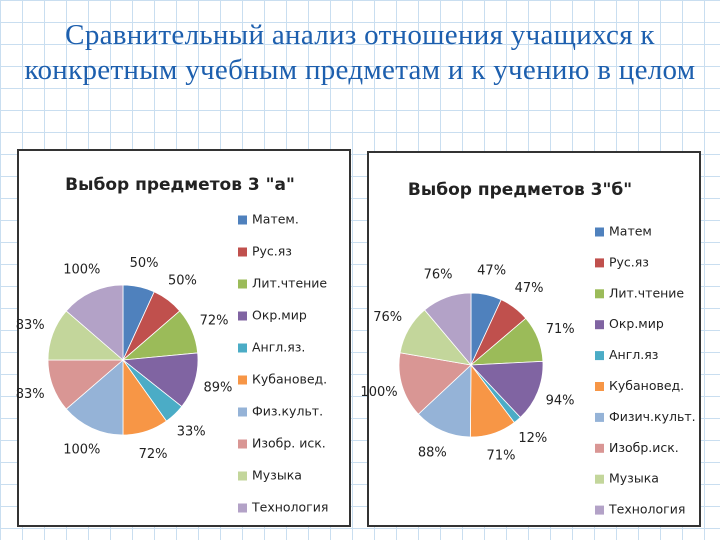 The width and height of the screenshot is (720, 540). What do you see at coordinates (630, 231) in the screenshot?
I see `legend-label: Матем` at bounding box center [630, 231].